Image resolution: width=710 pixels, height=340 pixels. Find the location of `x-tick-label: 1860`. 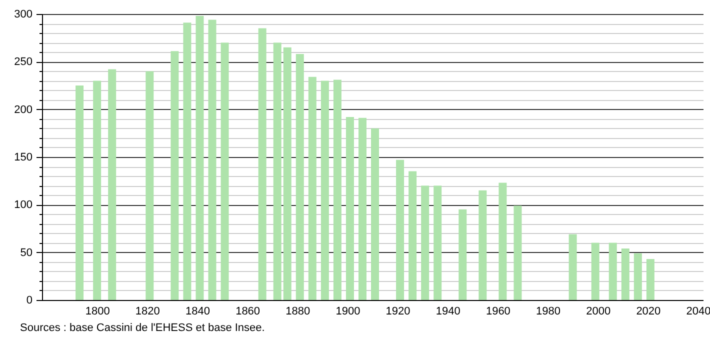

x-tick-label: 1860 is located at coordinates (248, 312).